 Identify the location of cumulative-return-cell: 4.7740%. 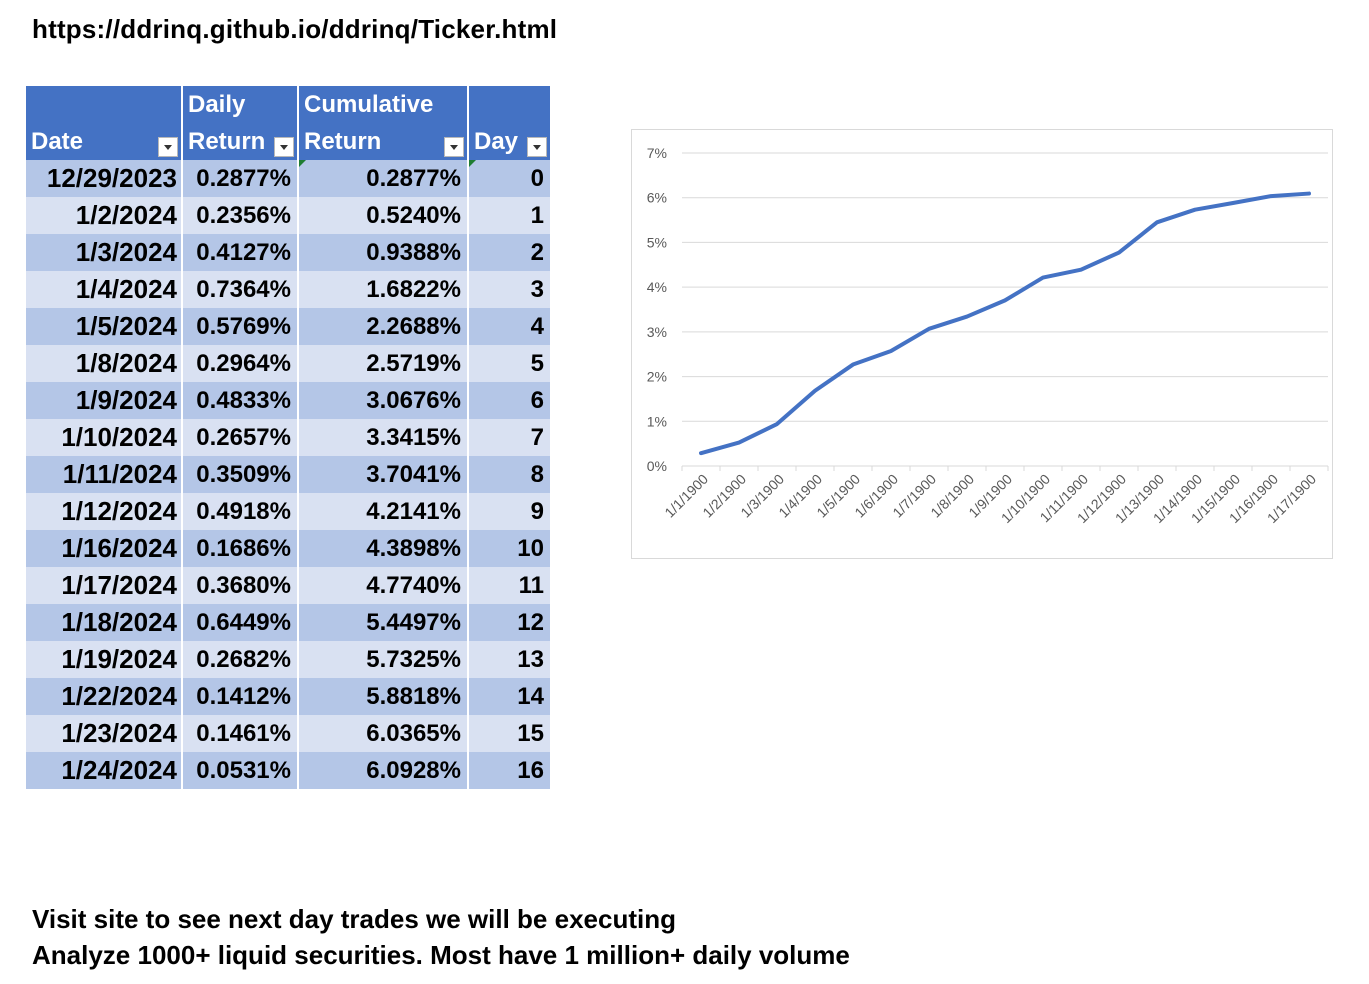
(383, 585).